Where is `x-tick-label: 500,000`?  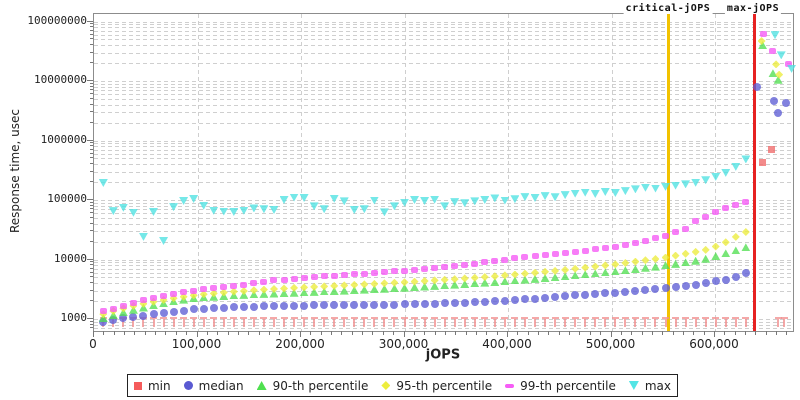
x-tick-label: 500,000 is located at coordinates (610, 344).